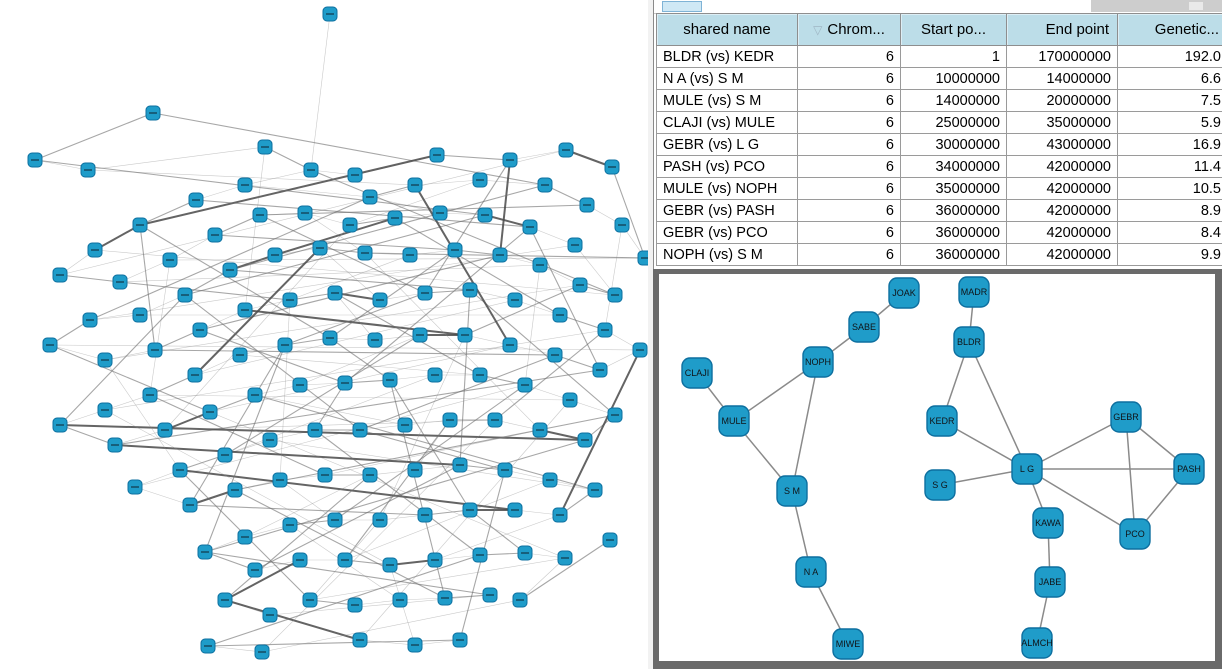  I want to click on table-cell: 9.9, so click(1169, 254).